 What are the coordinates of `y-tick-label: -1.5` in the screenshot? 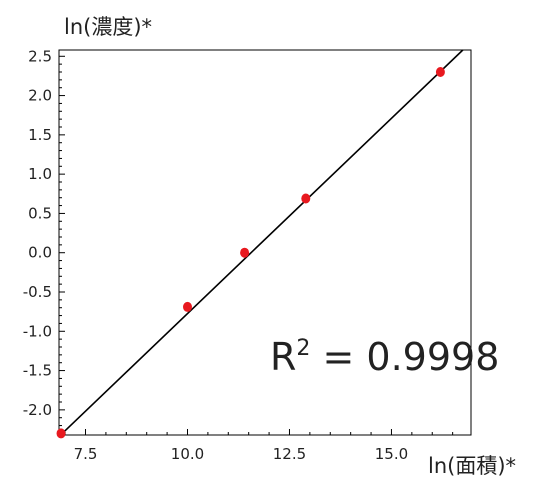 It's located at (37, 371).